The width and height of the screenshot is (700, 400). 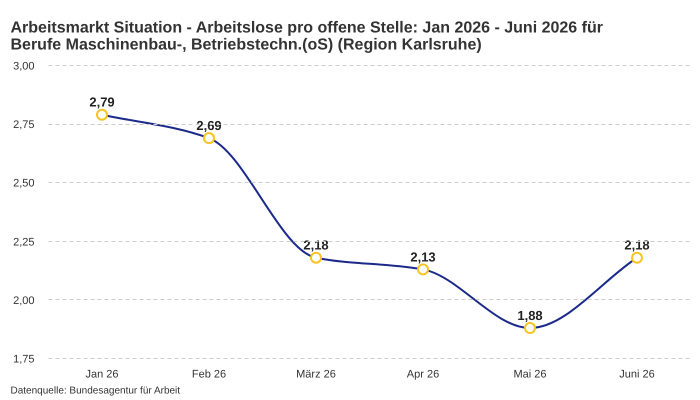 I want to click on text: Datenquelle: Bundesagentur für Arbeit, so click(x=95, y=391).